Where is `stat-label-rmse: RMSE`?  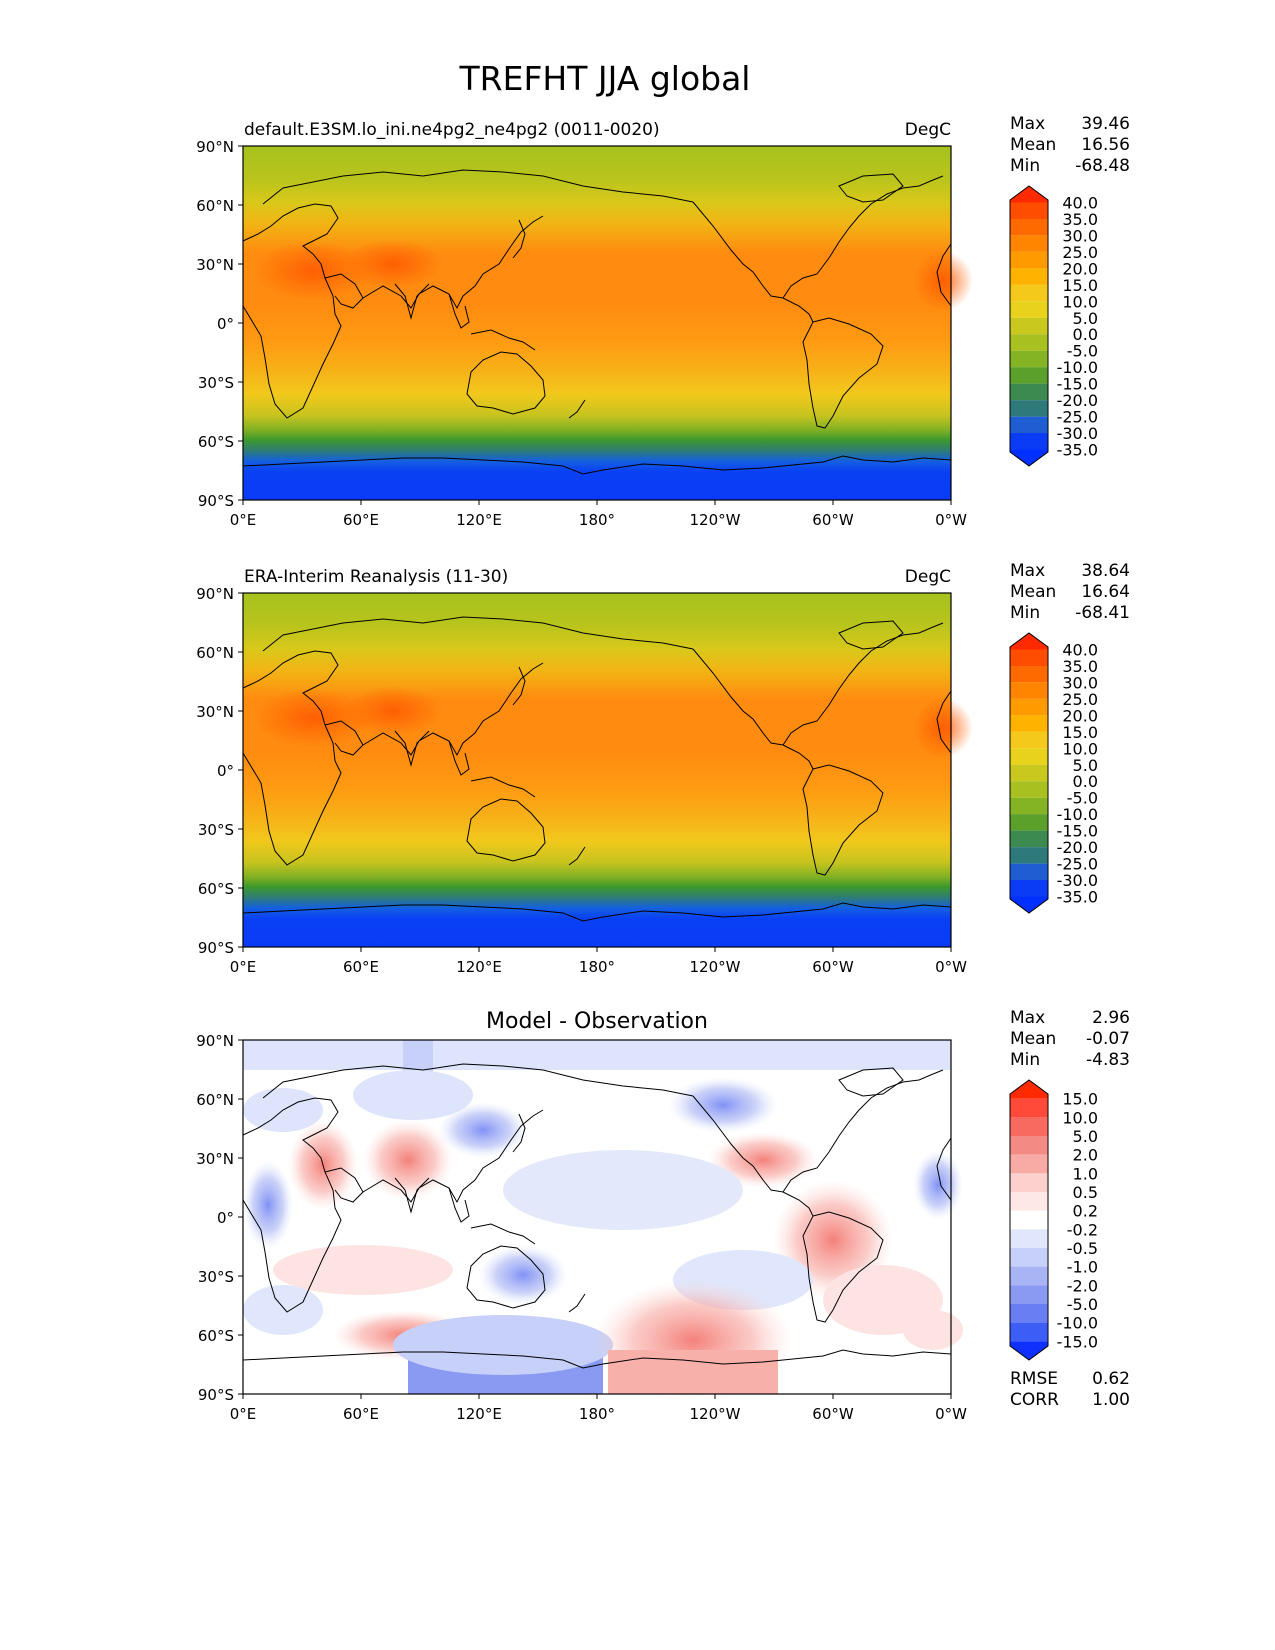
stat-label-rmse: RMSE is located at coordinates (1034, 1379).